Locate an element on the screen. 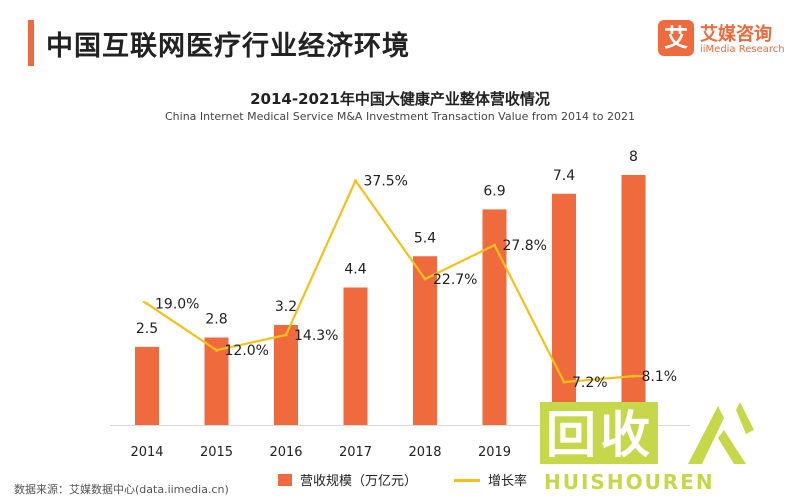 The height and width of the screenshot is (500, 800). growth-label-2018: 22.7% is located at coordinates (455, 280).